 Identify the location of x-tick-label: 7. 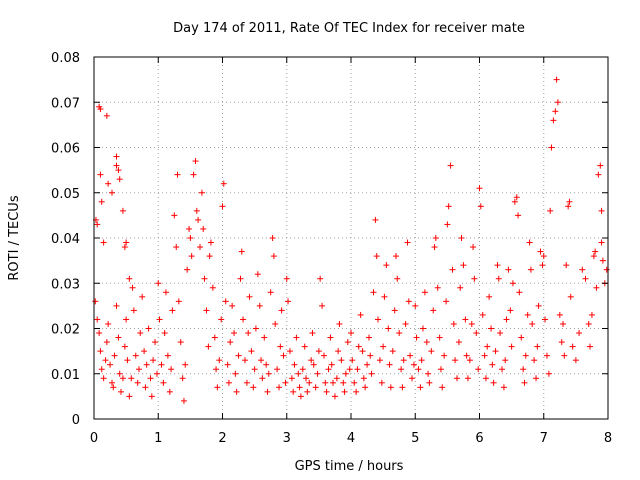
(544, 438).